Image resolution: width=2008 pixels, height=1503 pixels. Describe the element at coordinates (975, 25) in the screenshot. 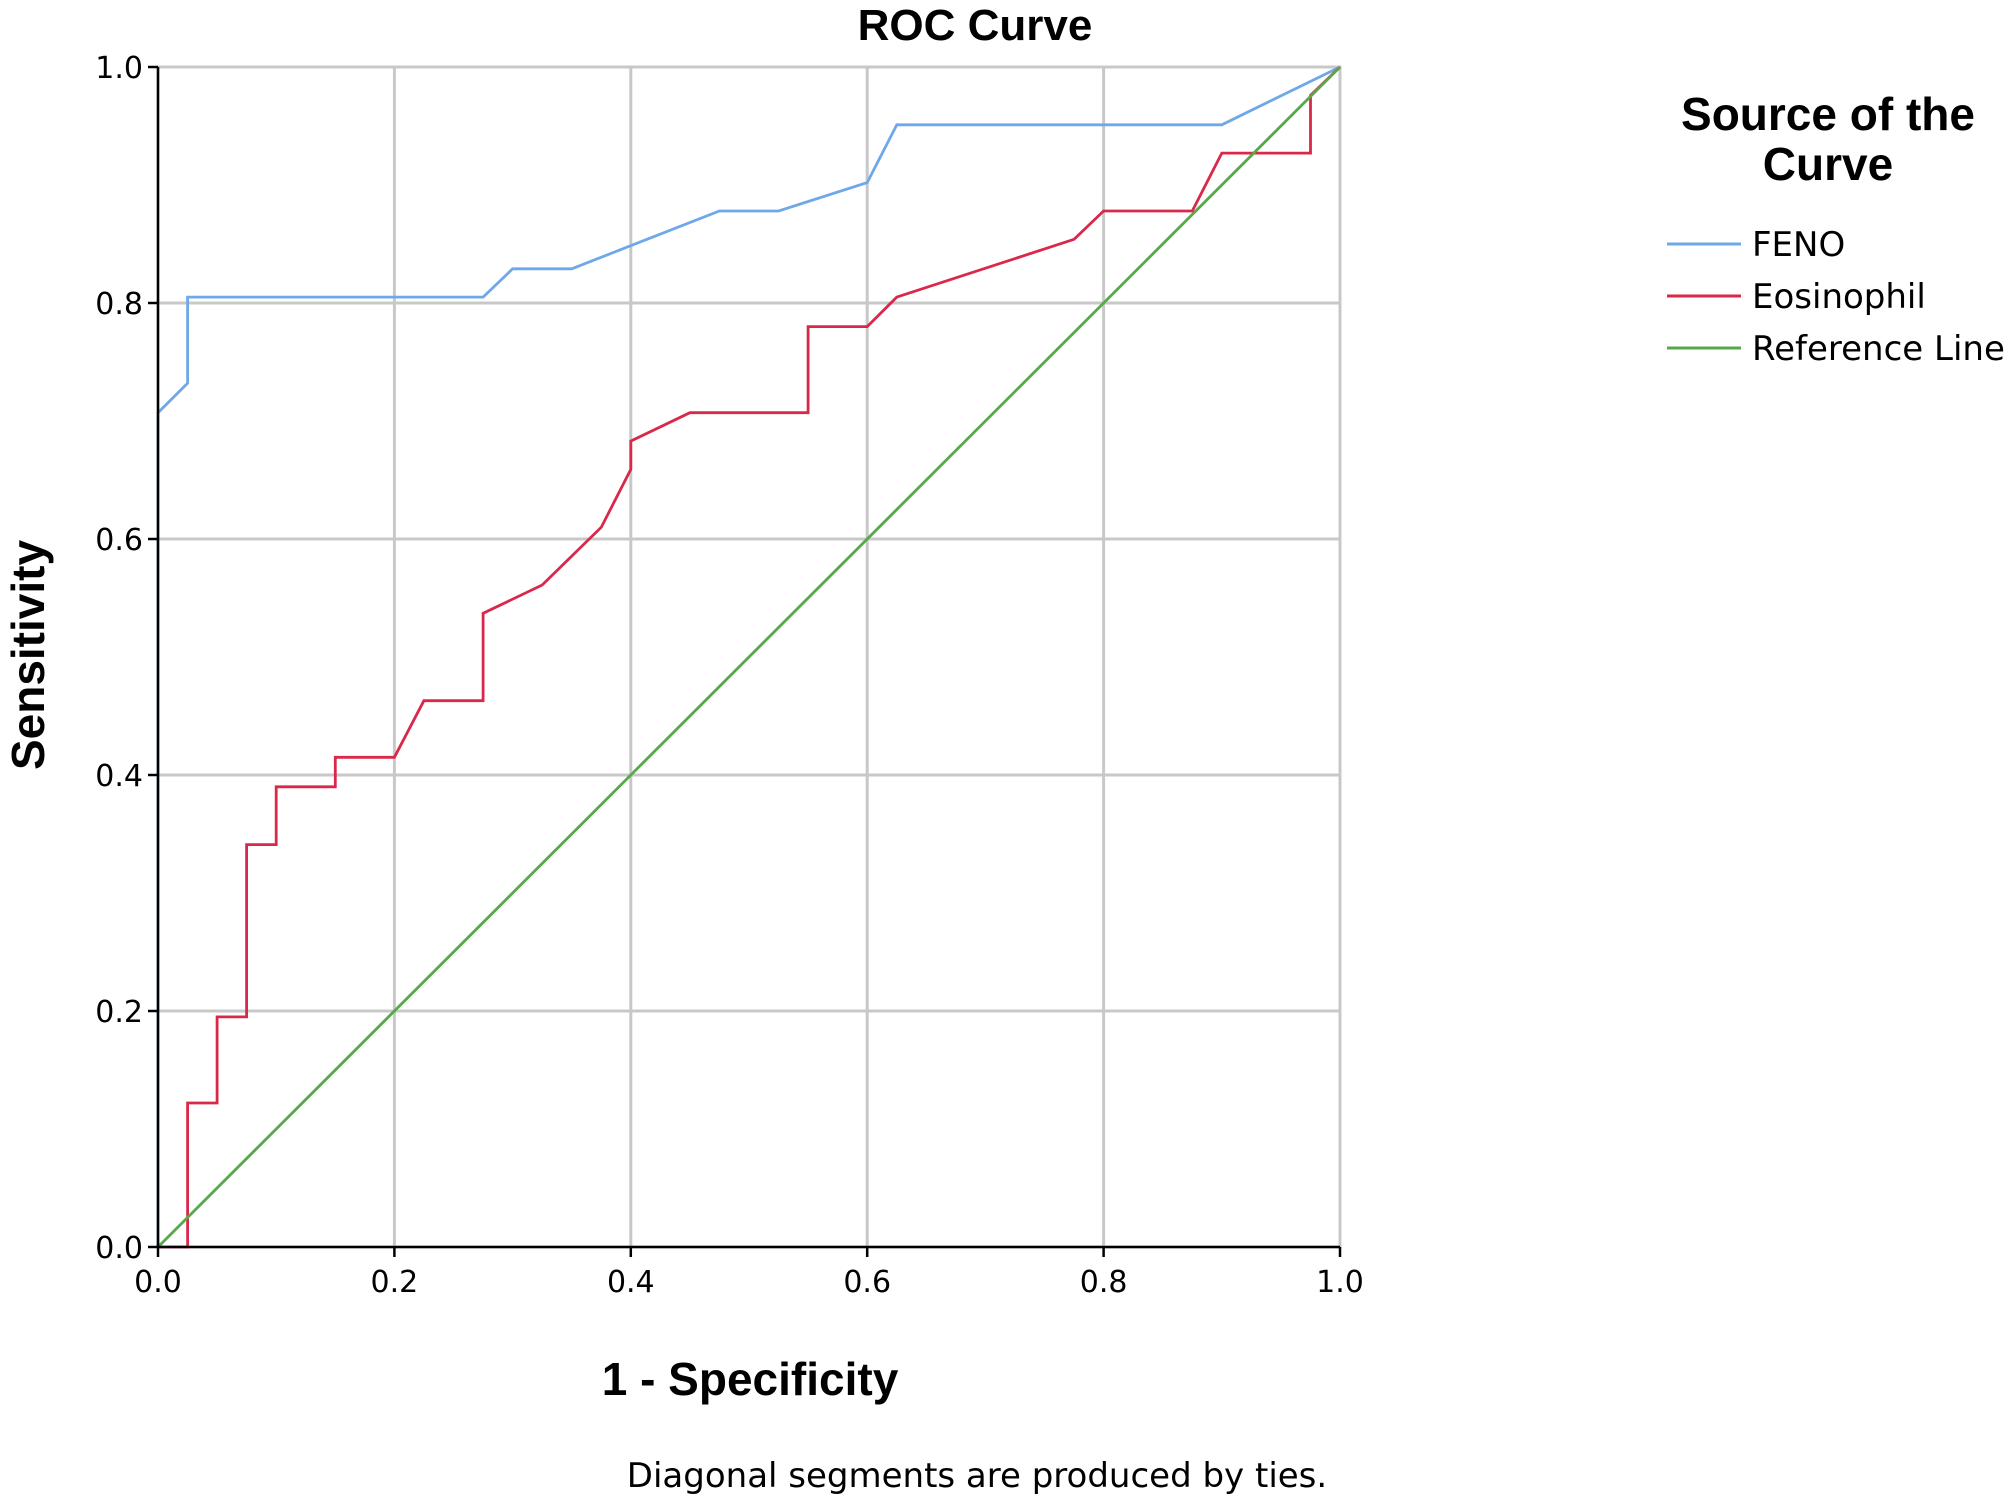

I see `chart-title: ROC Curve` at that location.